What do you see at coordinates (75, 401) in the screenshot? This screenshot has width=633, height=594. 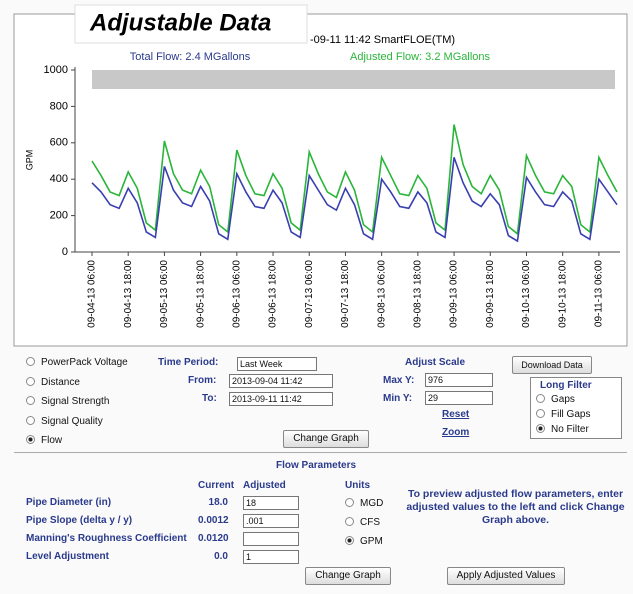 I see `radio-label: Signal Strength` at bounding box center [75, 401].